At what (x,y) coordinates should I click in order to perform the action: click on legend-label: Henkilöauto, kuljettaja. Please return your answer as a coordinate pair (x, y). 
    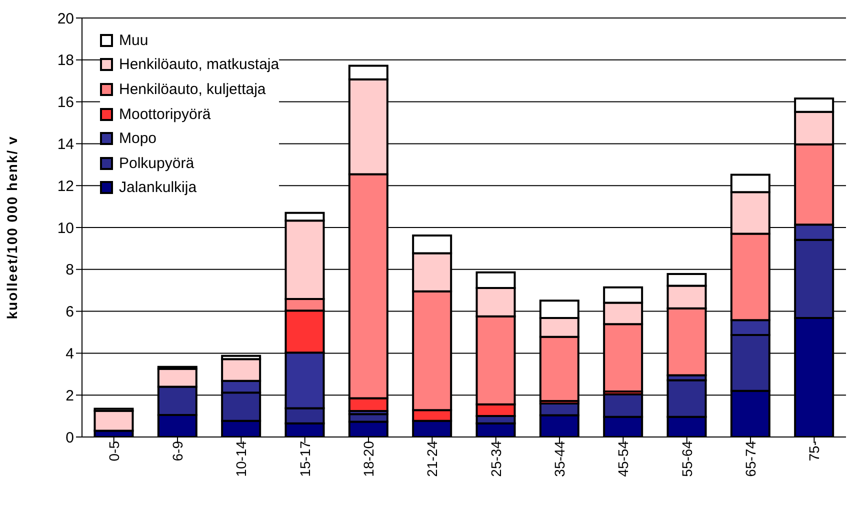
    Looking at the image, I should click on (192, 89).